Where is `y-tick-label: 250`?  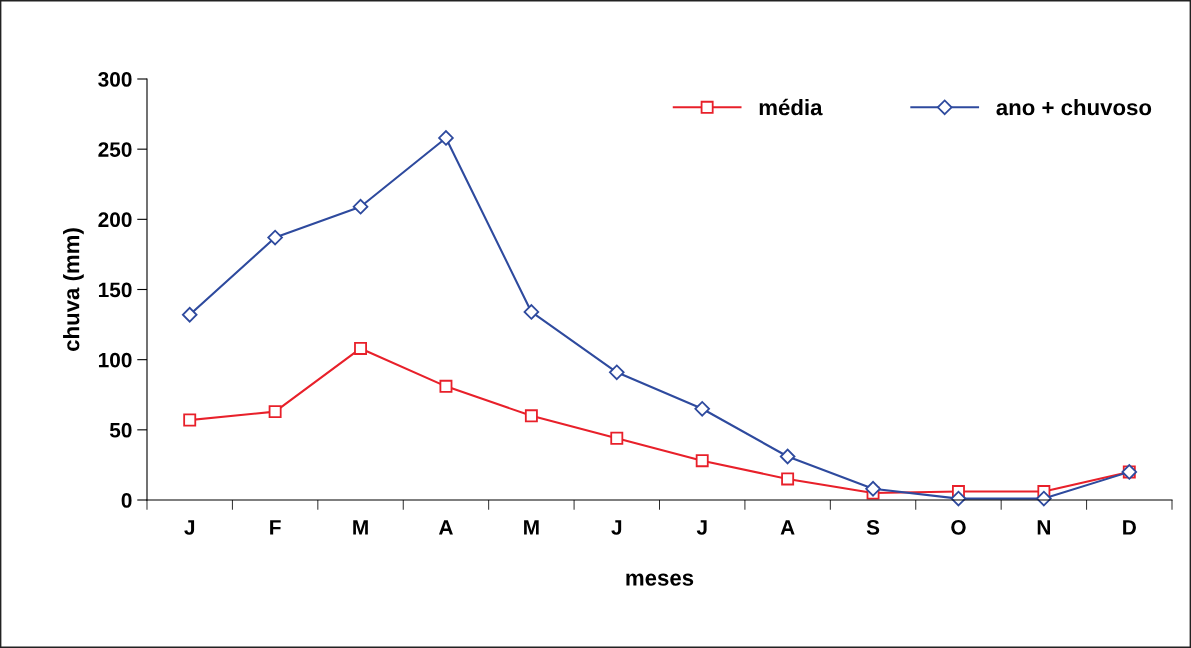
y-tick-label: 250 is located at coordinates (115, 149).